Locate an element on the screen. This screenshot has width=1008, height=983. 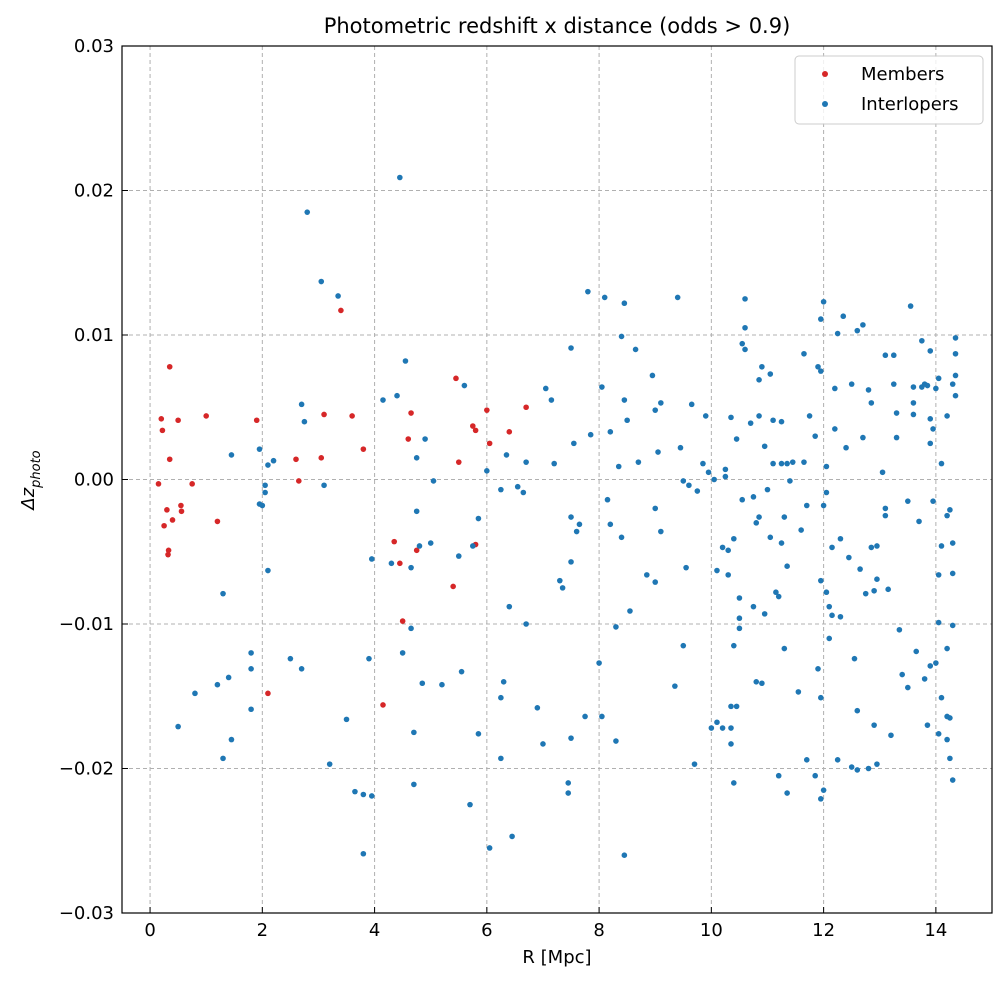
x-tick-label: 2 is located at coordinates (262, 930).